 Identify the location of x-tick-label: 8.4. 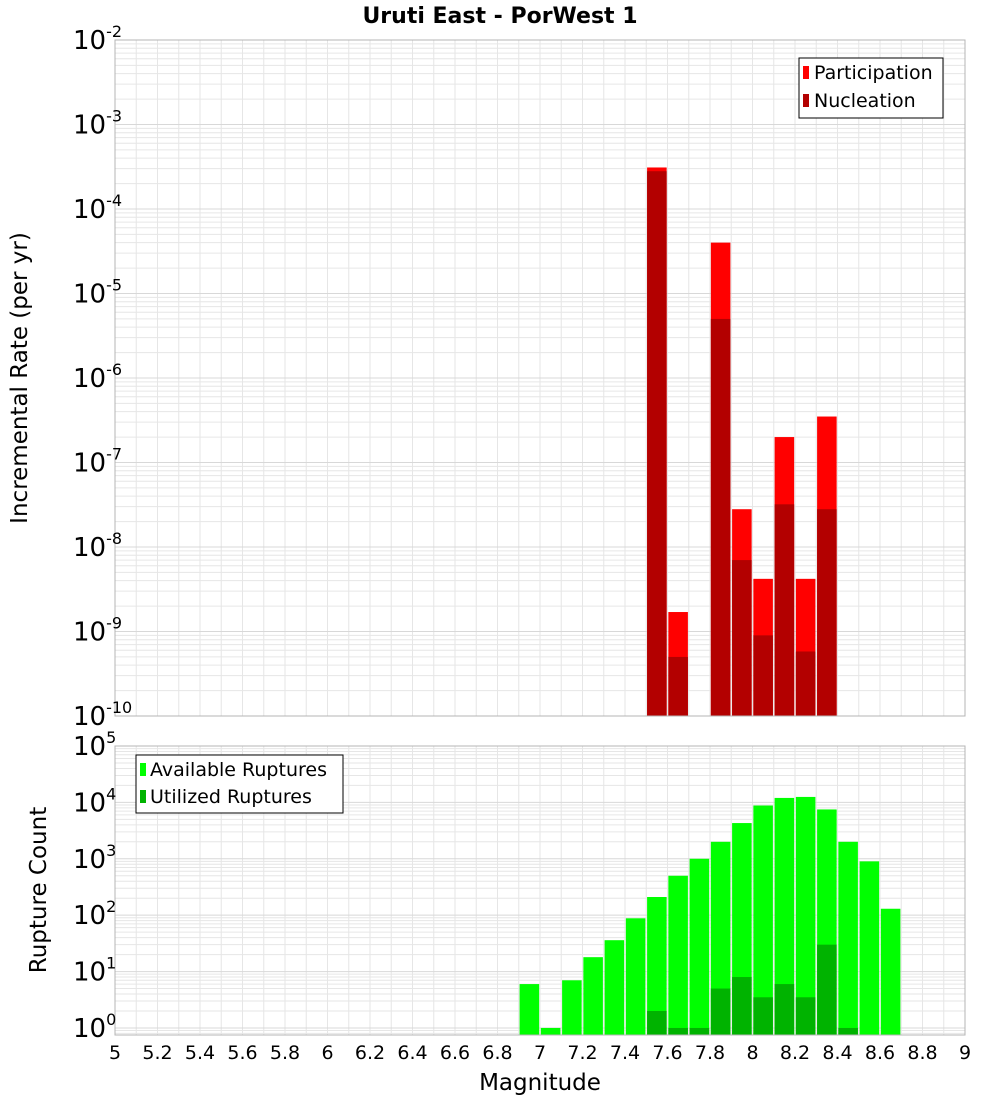
(837, 1053).